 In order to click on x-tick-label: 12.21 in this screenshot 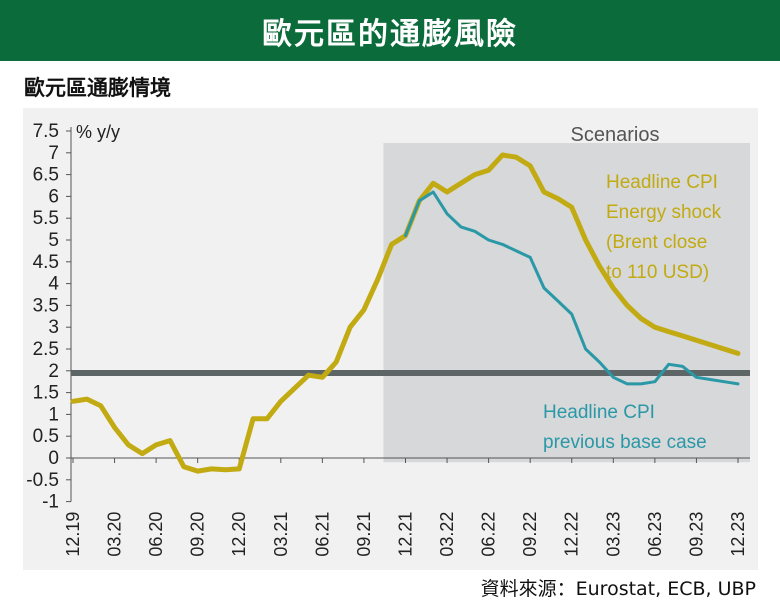, I will do `click(405, 534)`.